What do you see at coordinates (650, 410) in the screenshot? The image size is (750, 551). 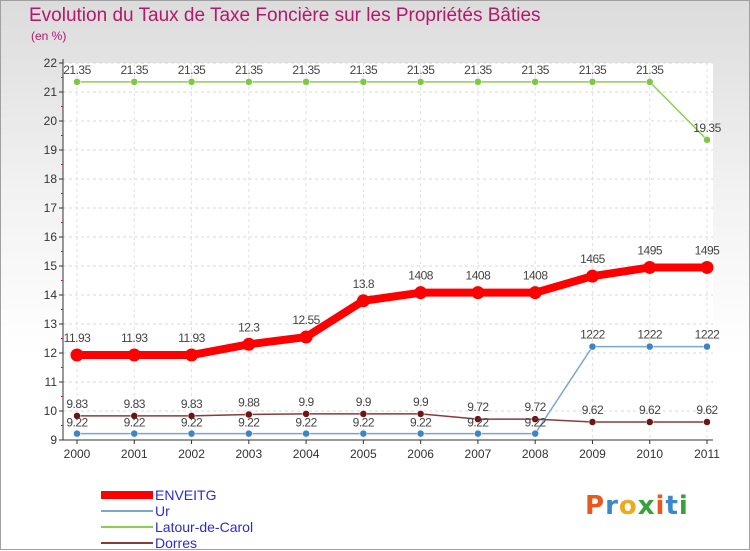 I see `data-label: 9.62` at bounding box center [650, 410].